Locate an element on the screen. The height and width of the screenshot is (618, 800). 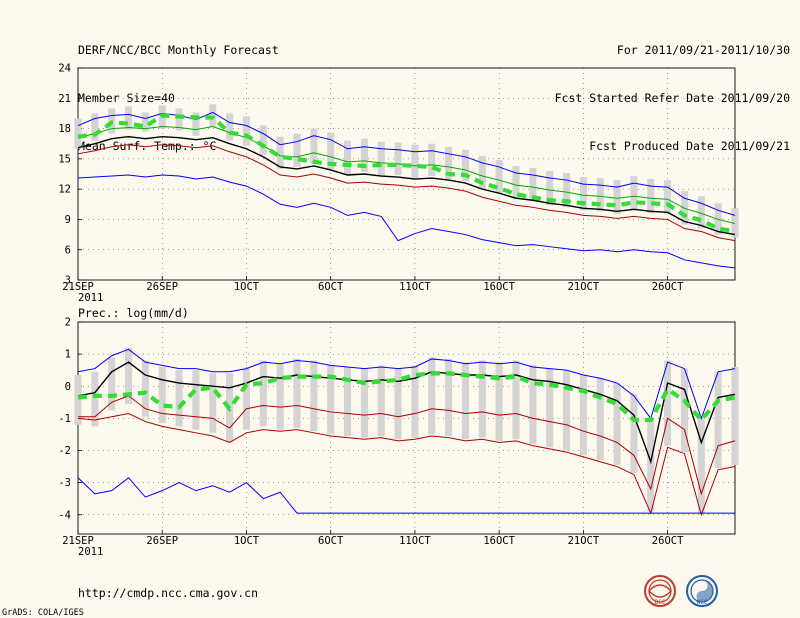
y-tick-label: 18 is located at coordinates (64, 129).